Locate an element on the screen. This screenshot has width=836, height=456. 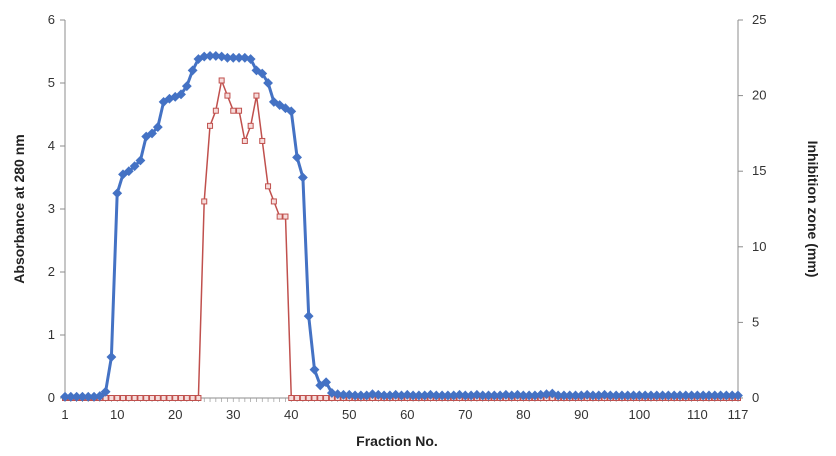
left-tick-label: 6 is located at coordinates (51, 19).